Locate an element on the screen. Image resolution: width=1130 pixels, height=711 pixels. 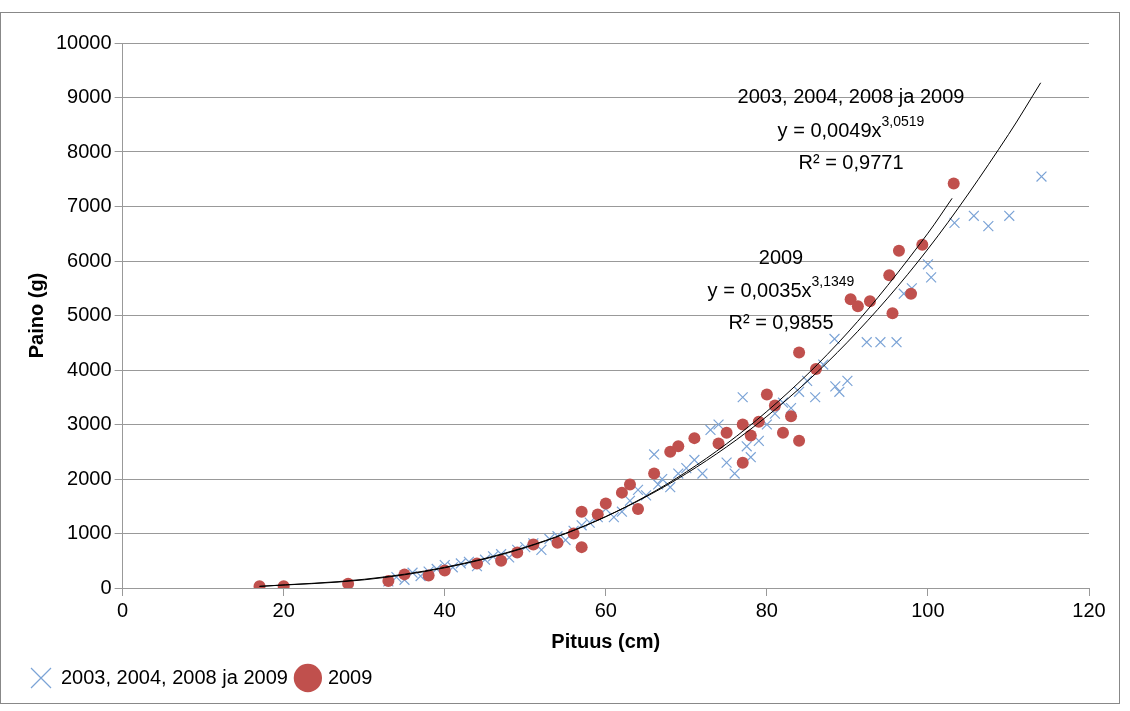
y-tick-label: 7000 is located at coordinates (89, 205).